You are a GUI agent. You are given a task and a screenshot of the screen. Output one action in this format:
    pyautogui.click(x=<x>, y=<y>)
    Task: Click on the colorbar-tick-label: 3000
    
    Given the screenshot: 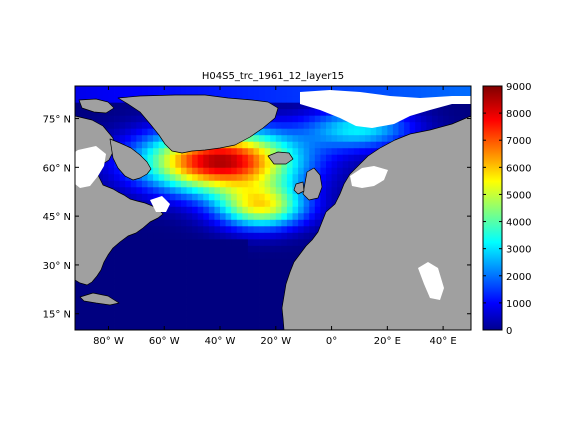 What is the action you would take?
    pyautogui.click(x=518, y=250)
    